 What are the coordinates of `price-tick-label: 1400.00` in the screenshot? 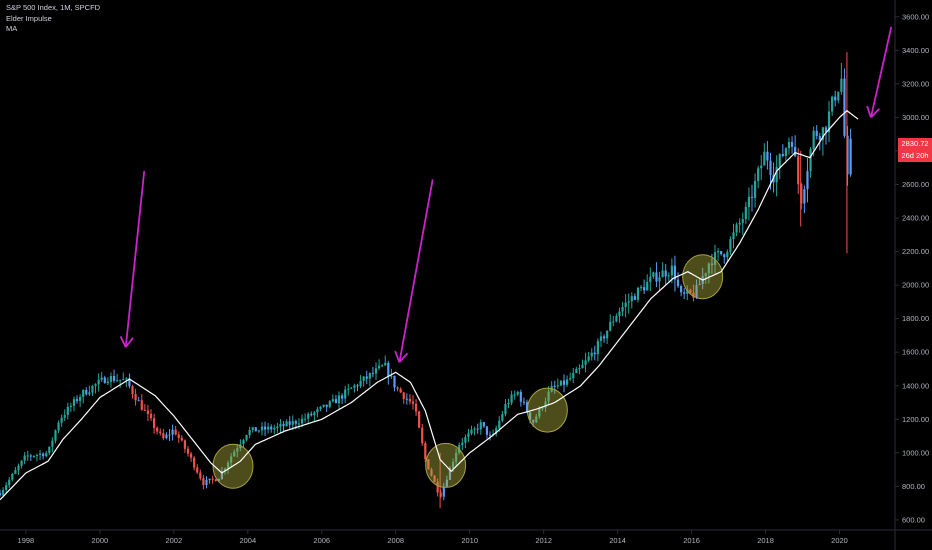 It's located at (915, 385).